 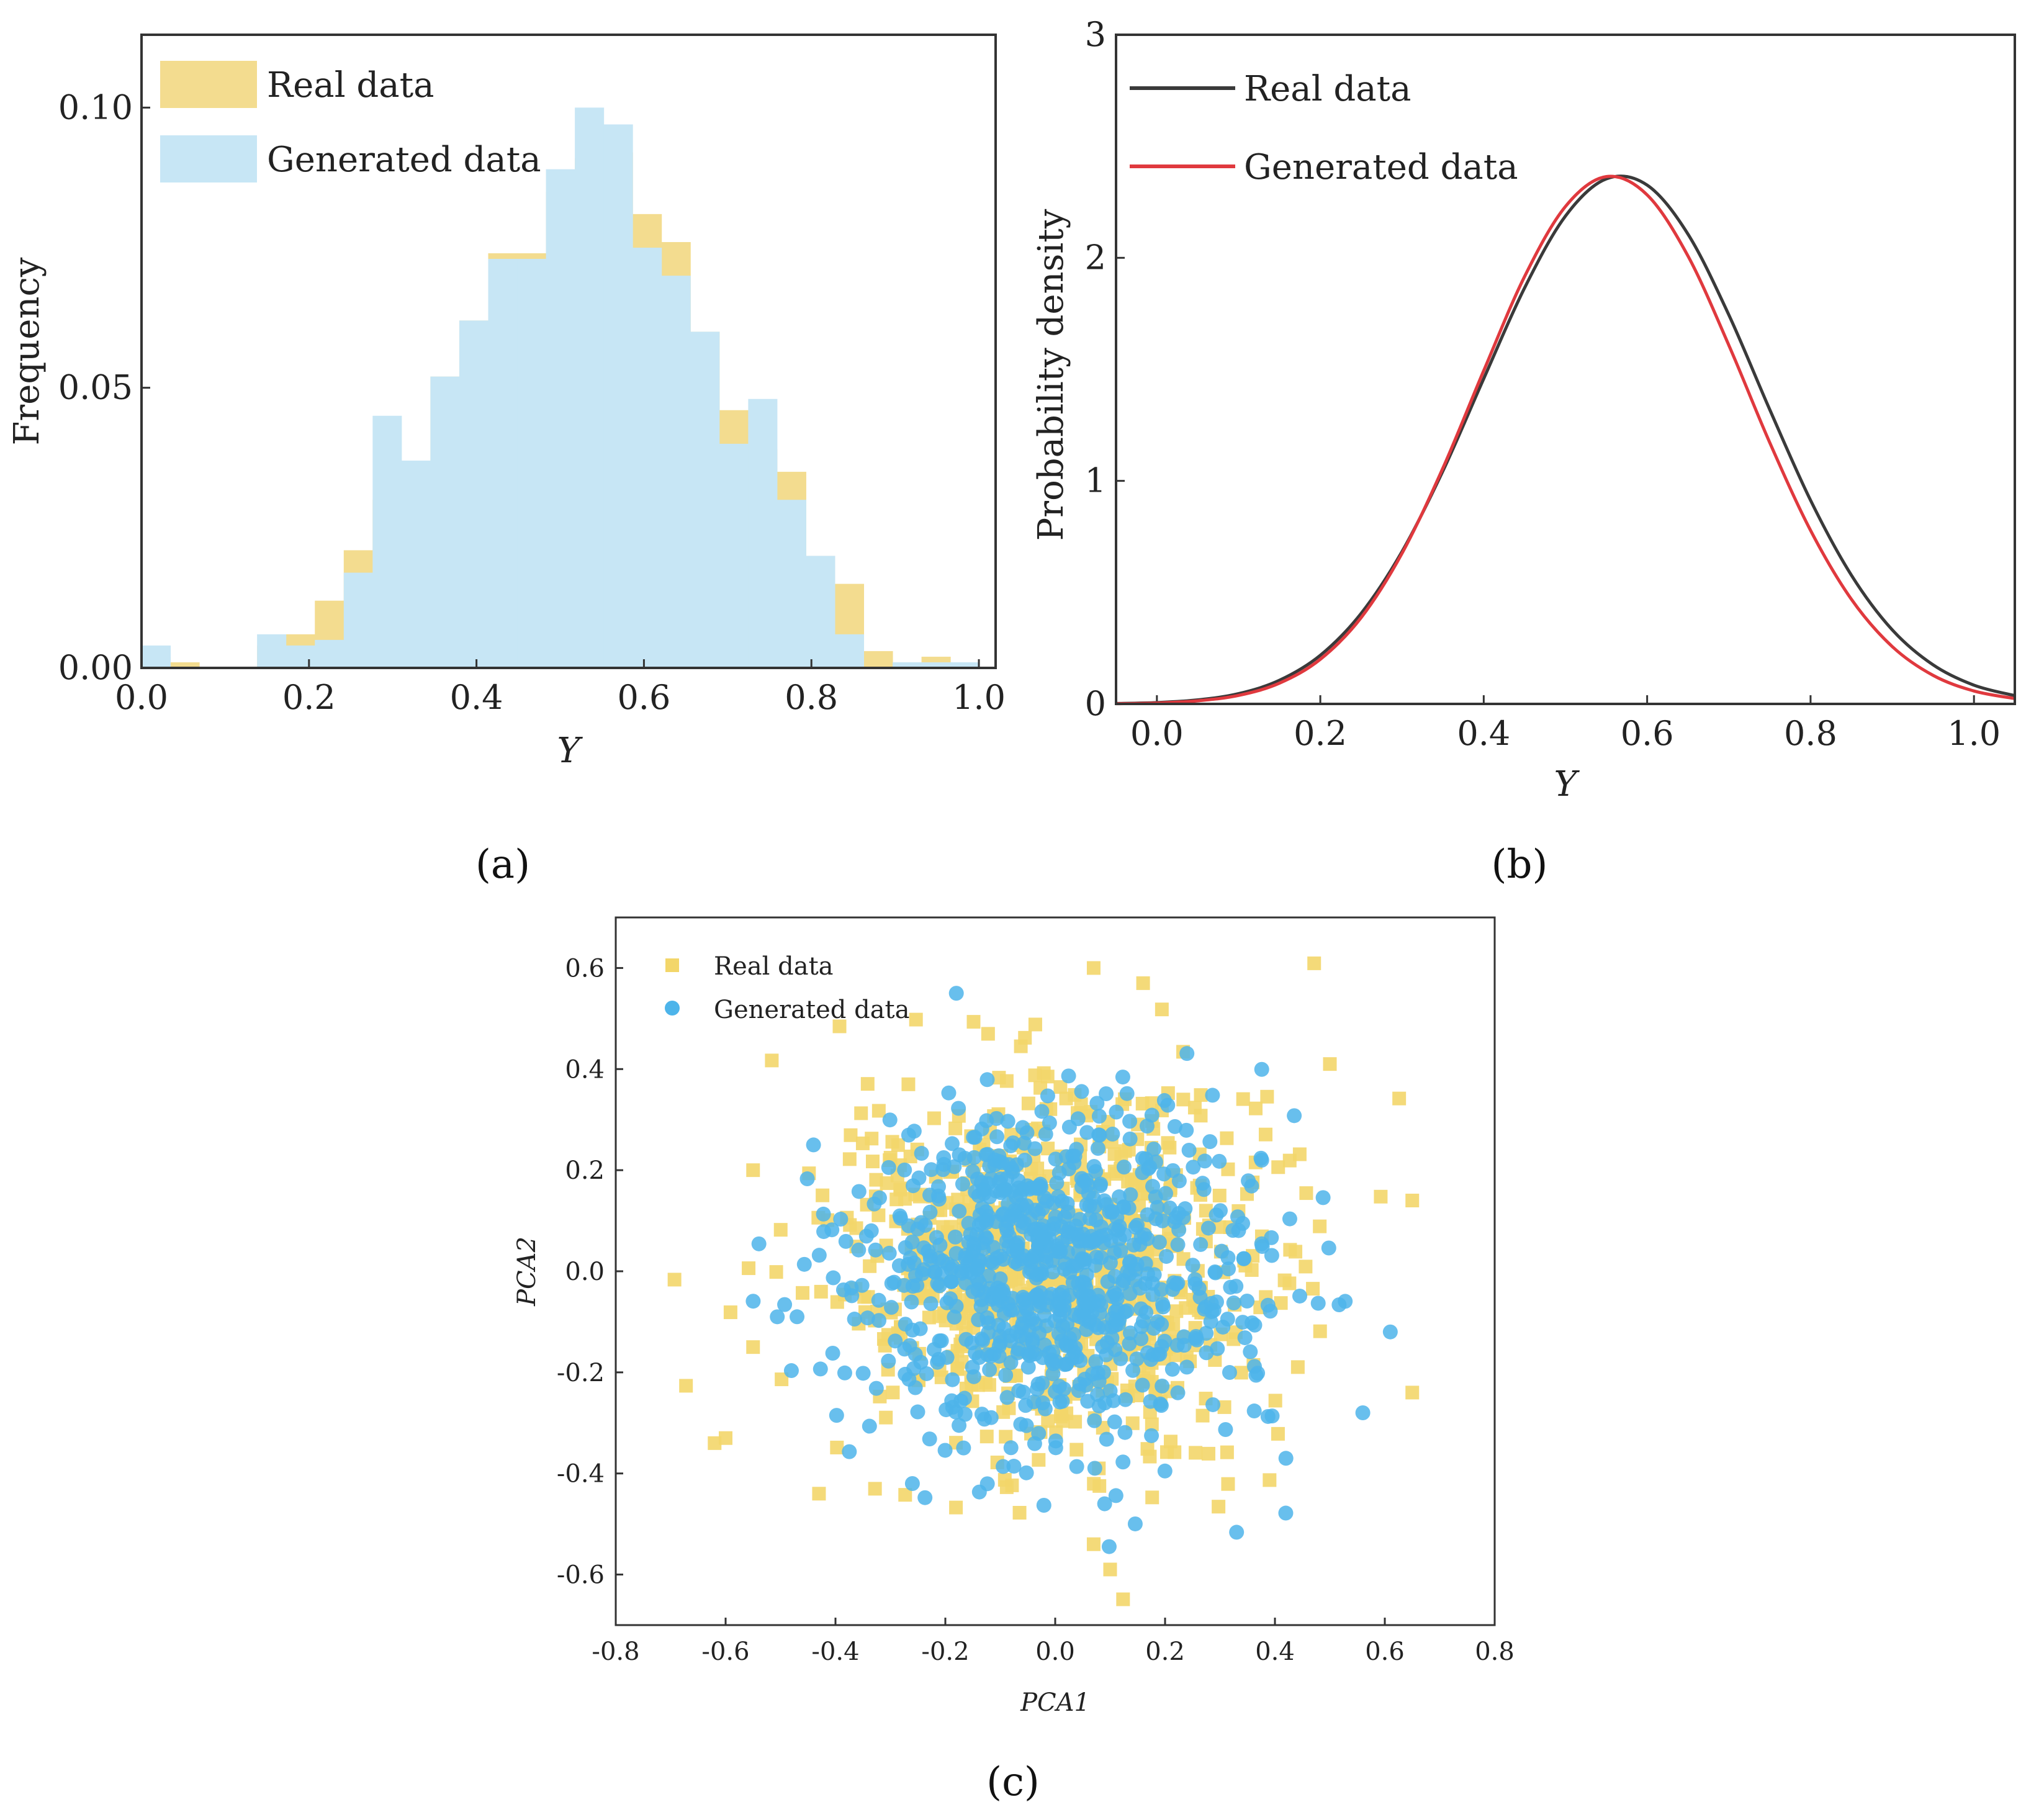 What do you see at coordinates (527, 1272) in the screenshot?
I see `panel-c-ylabel: PCA2` at bounding box center [527, 1272].